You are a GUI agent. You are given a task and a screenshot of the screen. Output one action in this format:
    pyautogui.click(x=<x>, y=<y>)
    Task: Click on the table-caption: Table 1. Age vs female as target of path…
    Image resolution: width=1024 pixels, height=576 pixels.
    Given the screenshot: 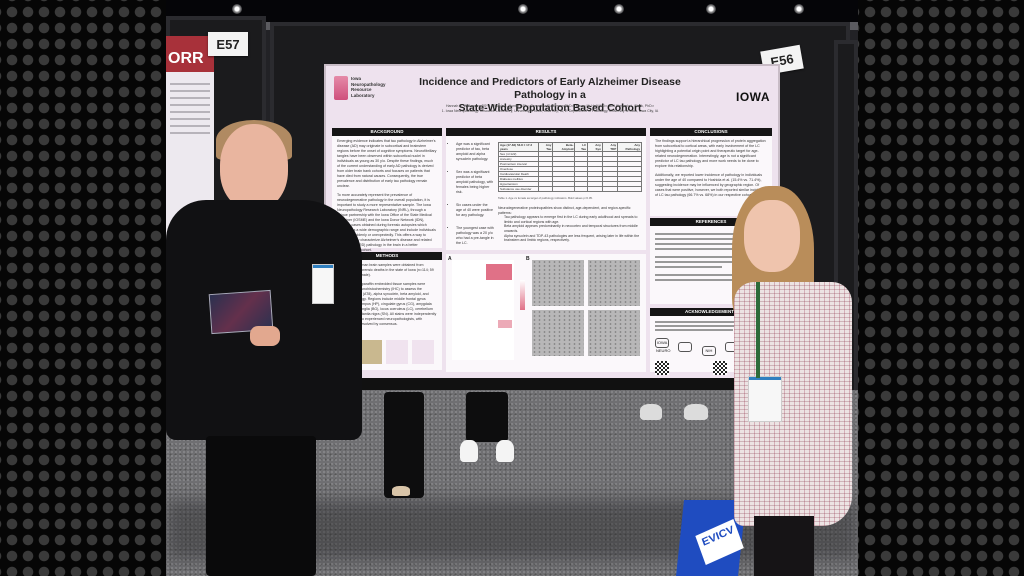 What is the action you would take?
    pyautogui.click(x=545, y=198)
    